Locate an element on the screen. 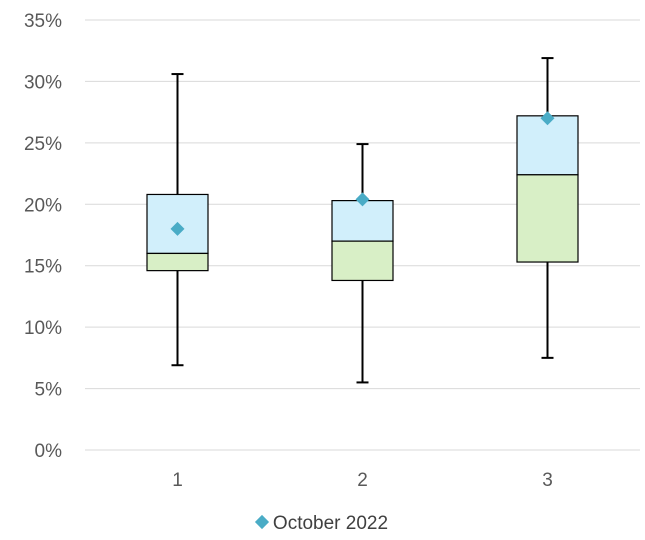 This screenshot has height=540, width=645. legend-diamond-icon is located at coordinates (261, 522).